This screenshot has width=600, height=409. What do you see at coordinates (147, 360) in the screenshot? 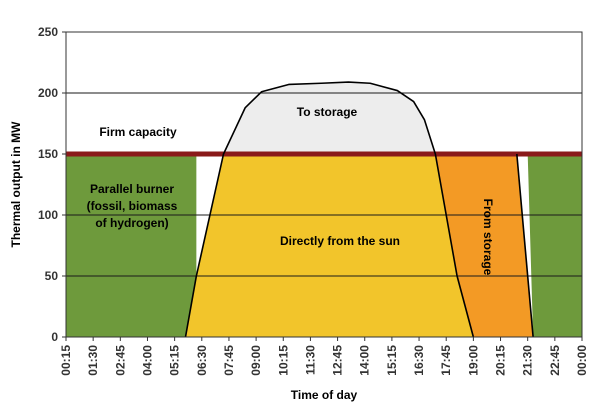
I see `x-tick-label: 04:00` at bounding box center [147, 360].